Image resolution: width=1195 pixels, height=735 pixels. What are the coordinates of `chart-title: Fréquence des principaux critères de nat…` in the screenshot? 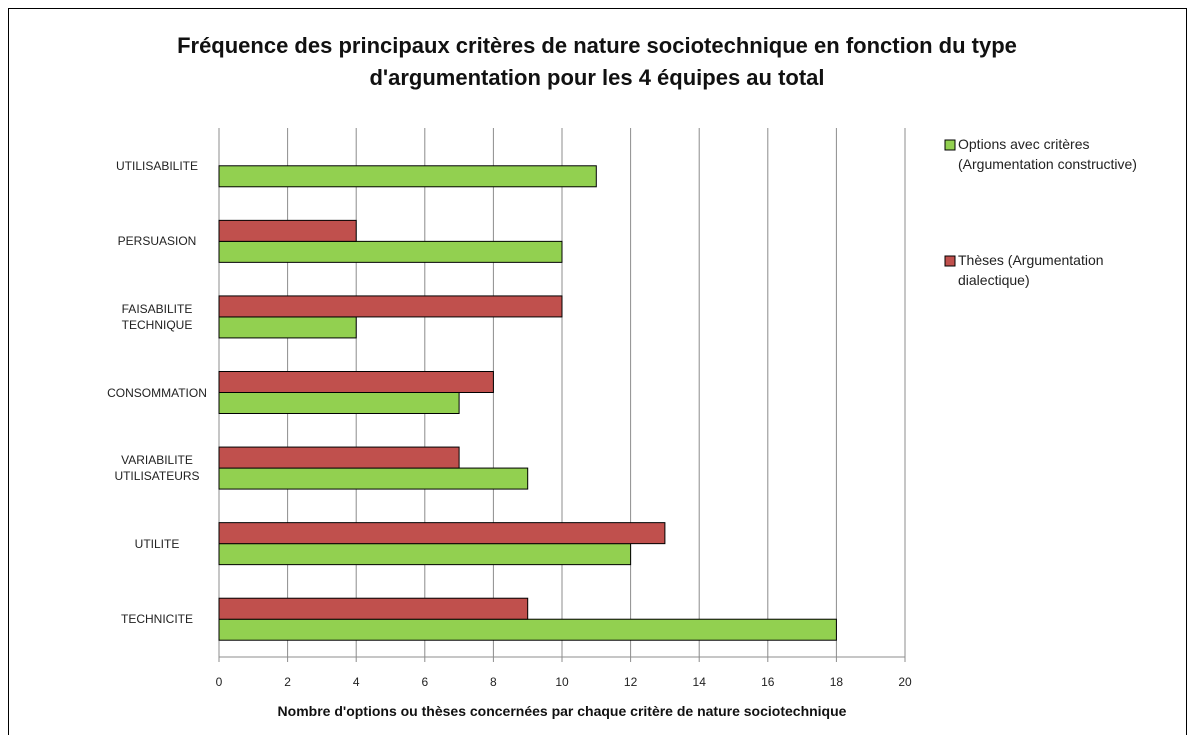 It's located at (597, 61).